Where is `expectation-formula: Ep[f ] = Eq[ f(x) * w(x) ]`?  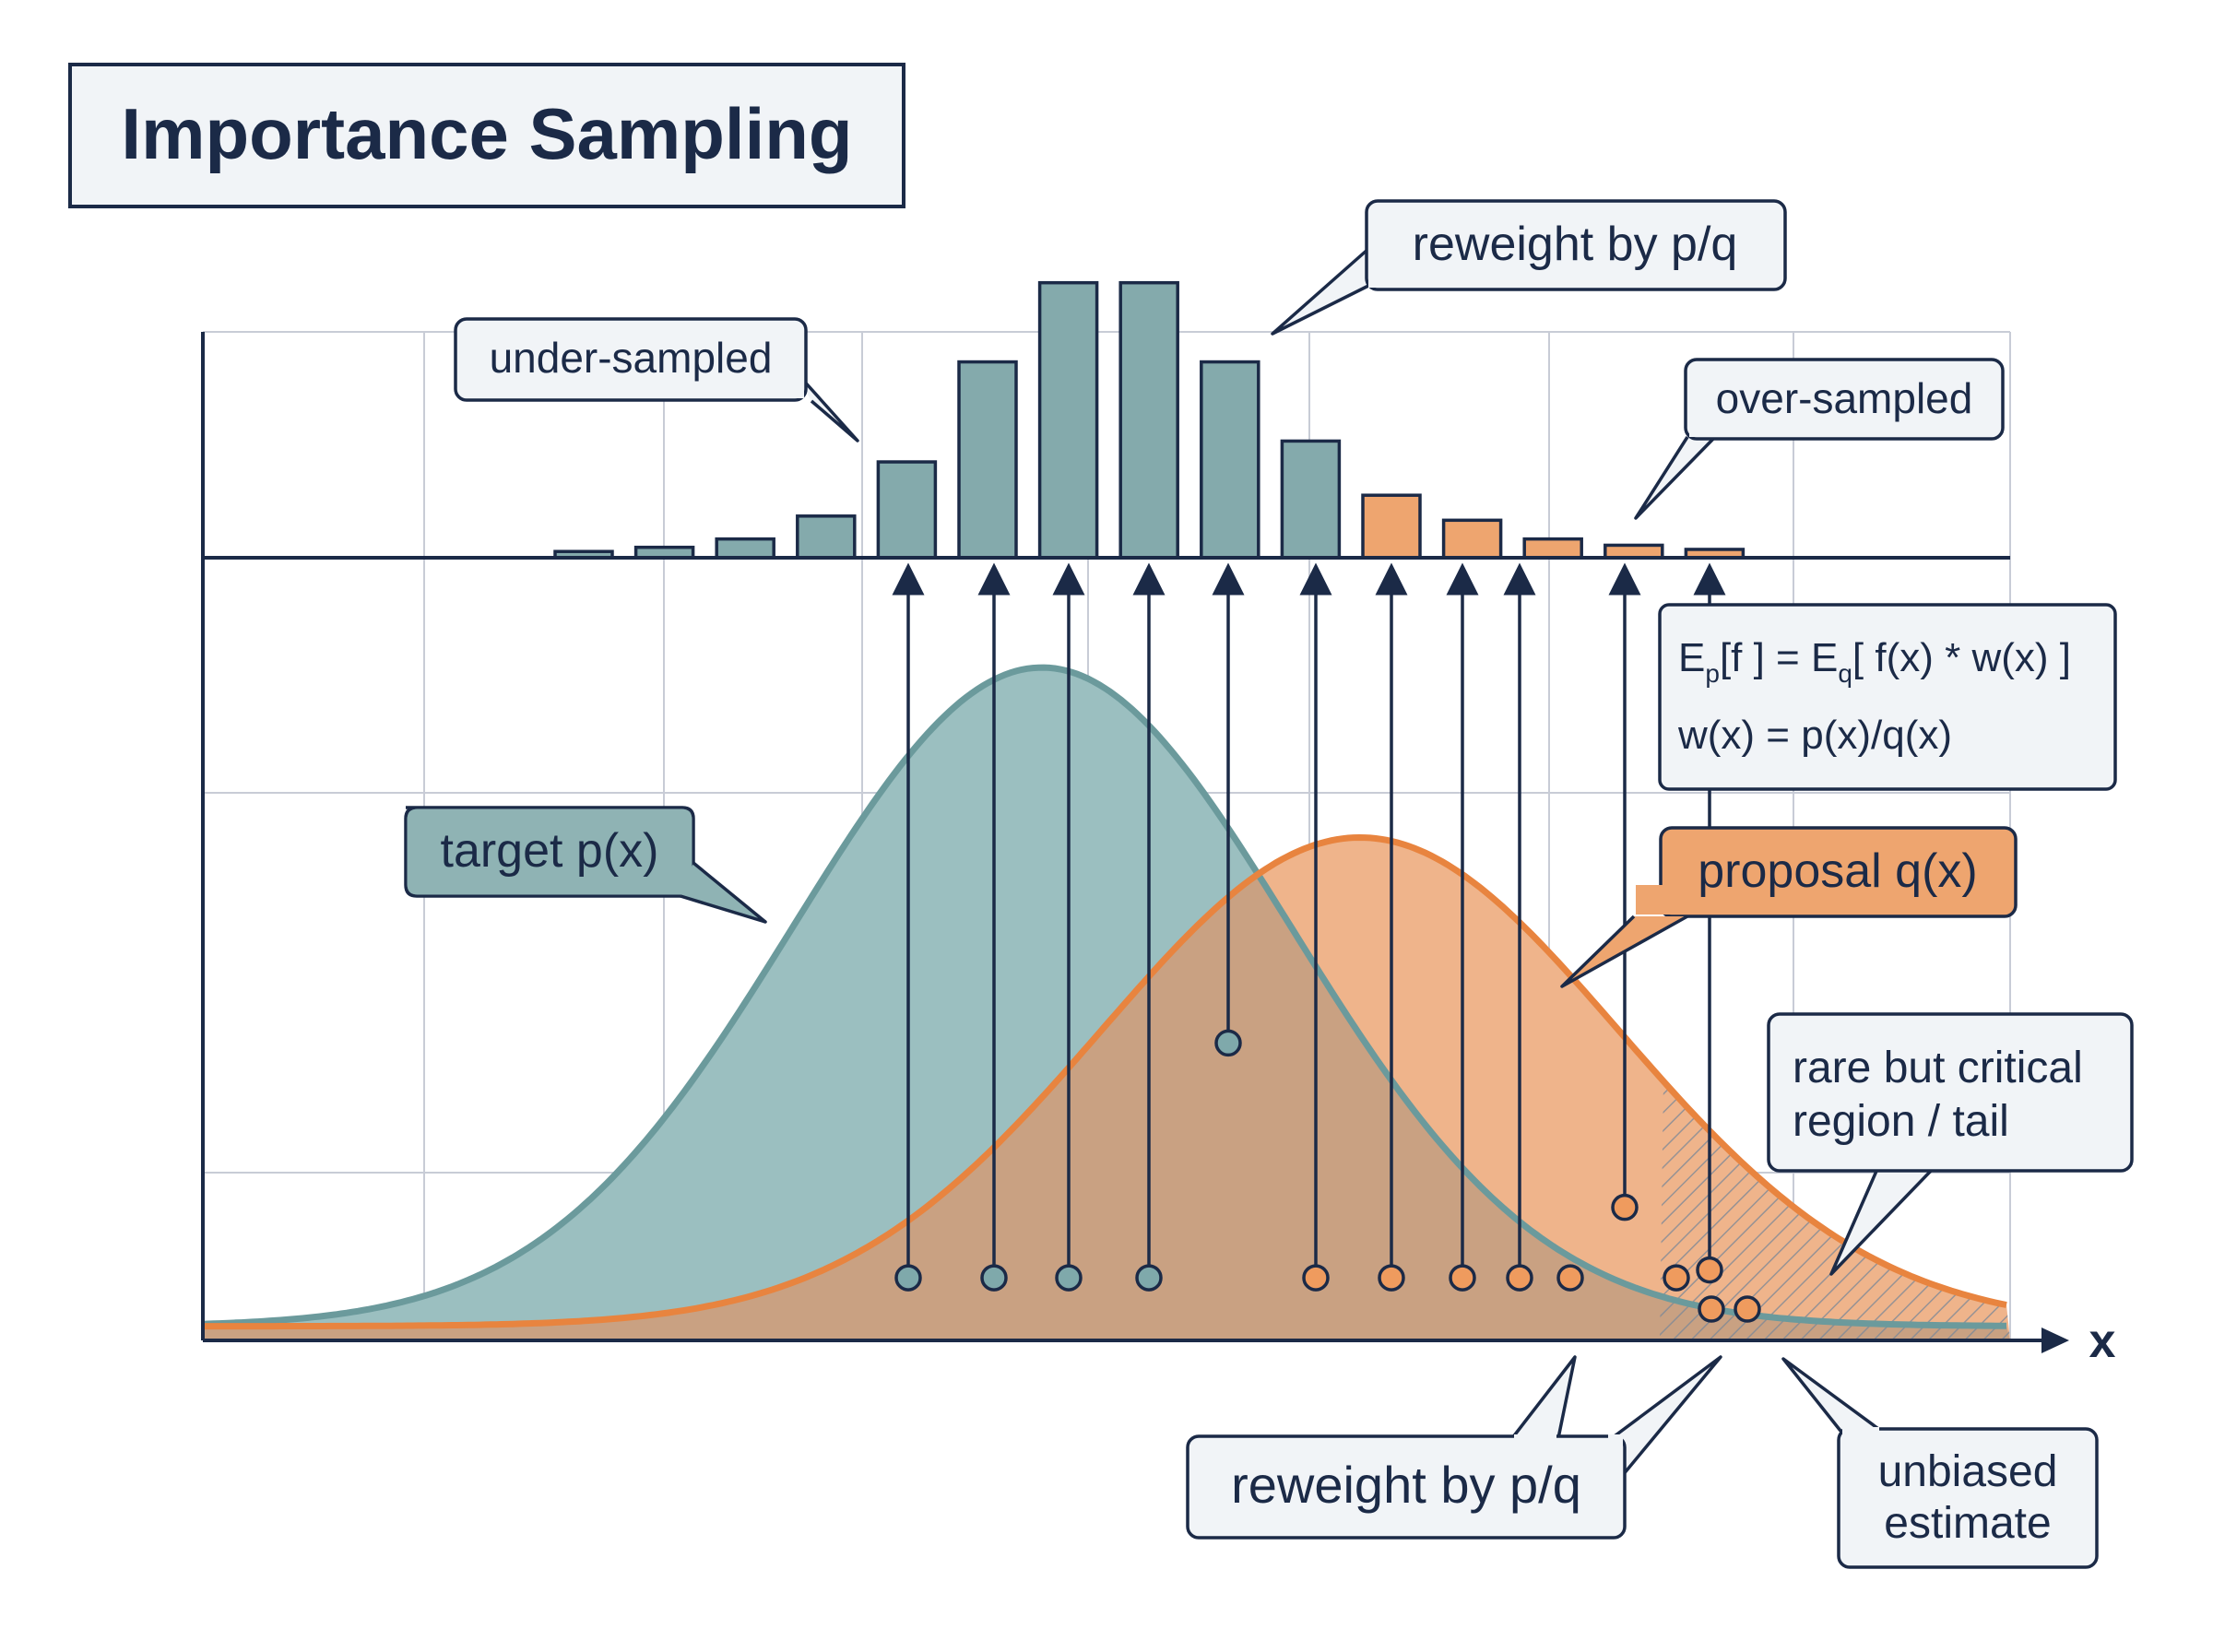
expectation-formula: Ep[f ] = Eq[ f(x) * w(x) ] is located at coordinates (1874, 661).